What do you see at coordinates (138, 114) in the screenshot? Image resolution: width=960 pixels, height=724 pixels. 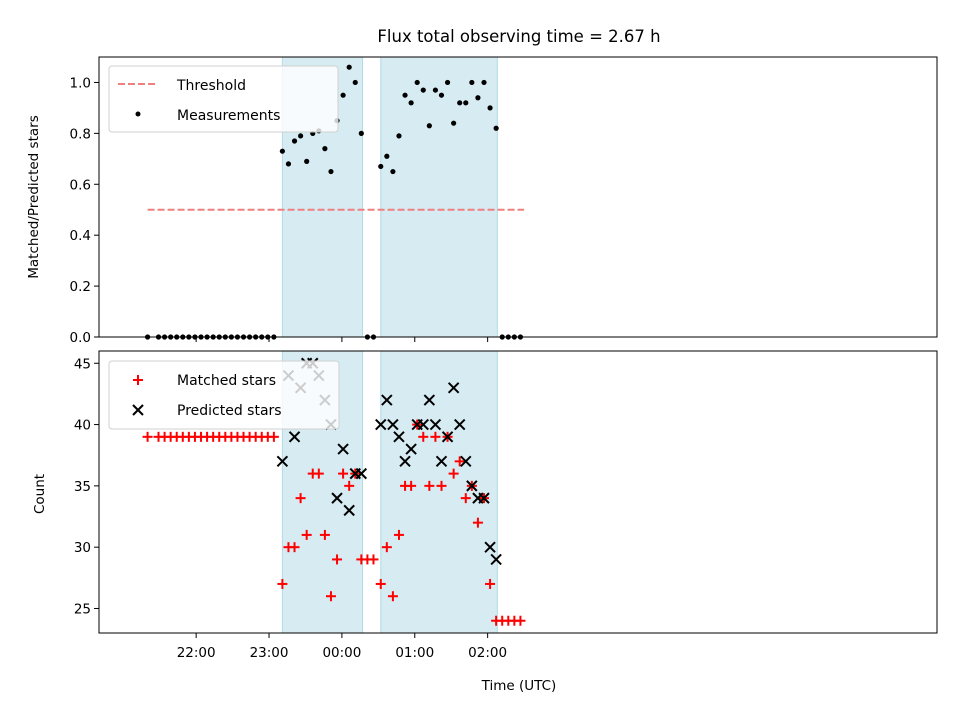 I see `measurements-legend-swatch` at bounding box center [138, 114].